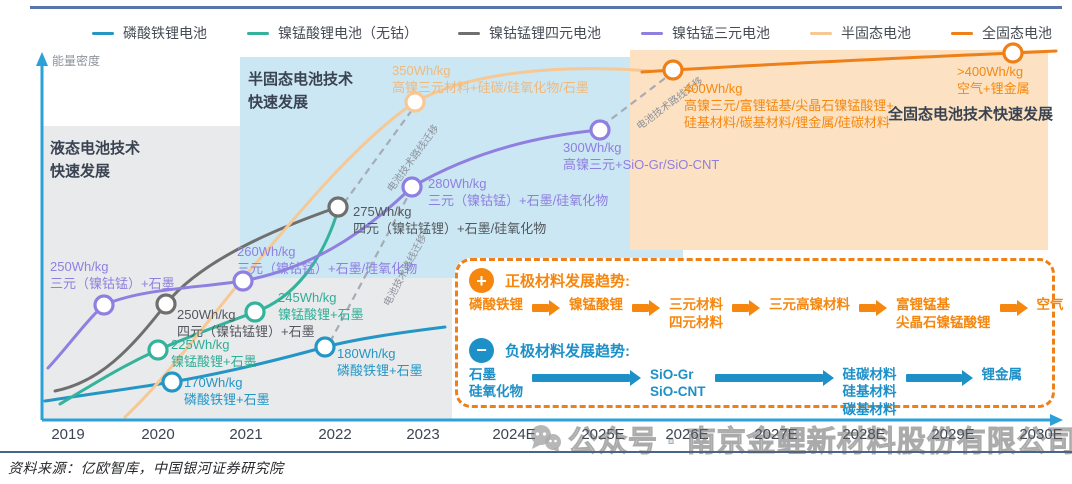  I want to click on x-tick-label: 2029E, so click(953, 434).